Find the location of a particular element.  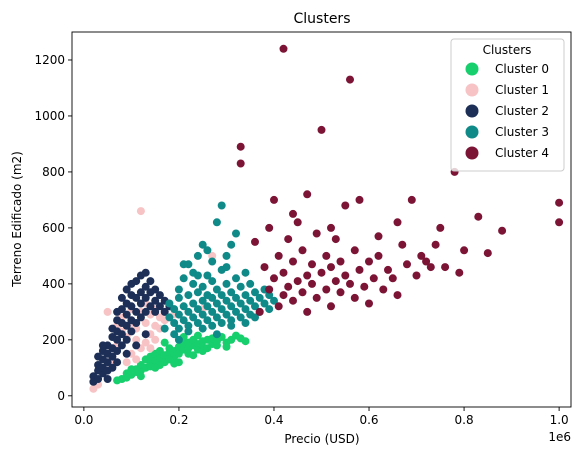

y-tick-label: 0 is located at coordinates (61, 396).